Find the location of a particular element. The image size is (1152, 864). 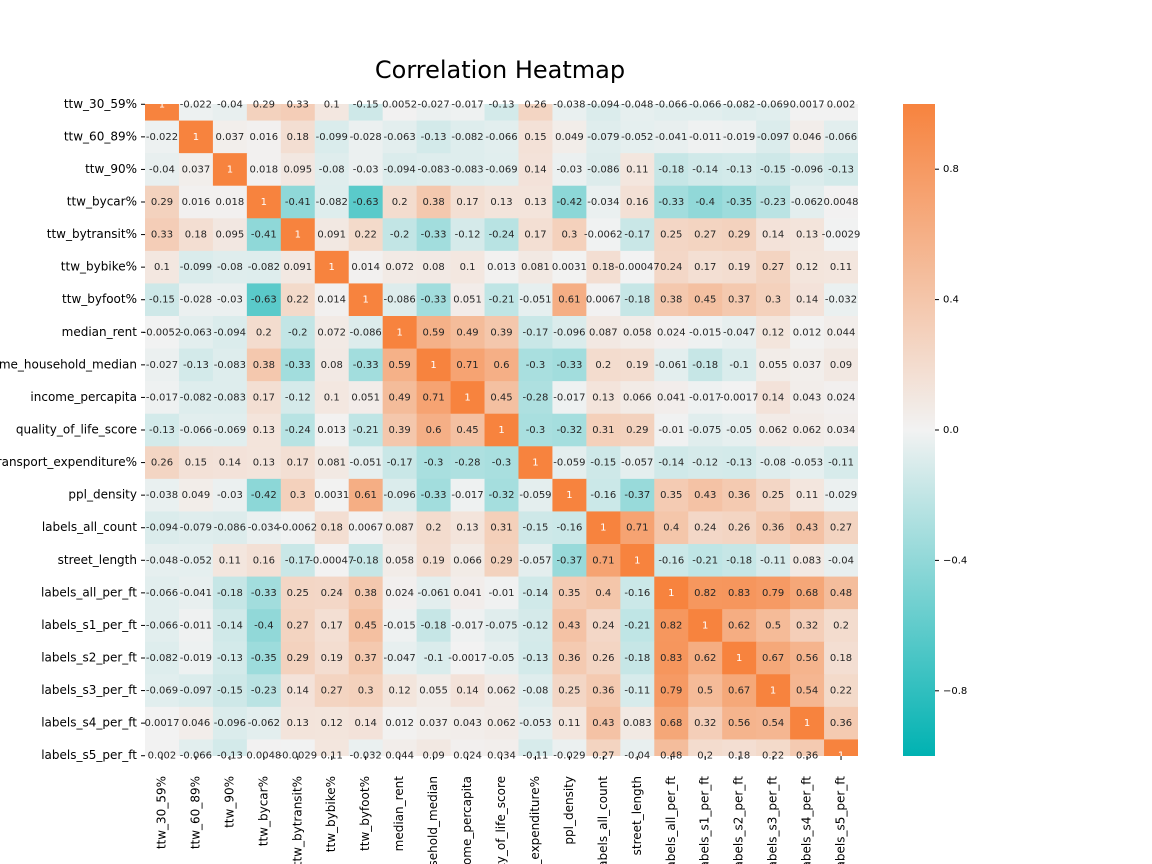

cell-label: -0.099 is located at coordinates (196, 267).